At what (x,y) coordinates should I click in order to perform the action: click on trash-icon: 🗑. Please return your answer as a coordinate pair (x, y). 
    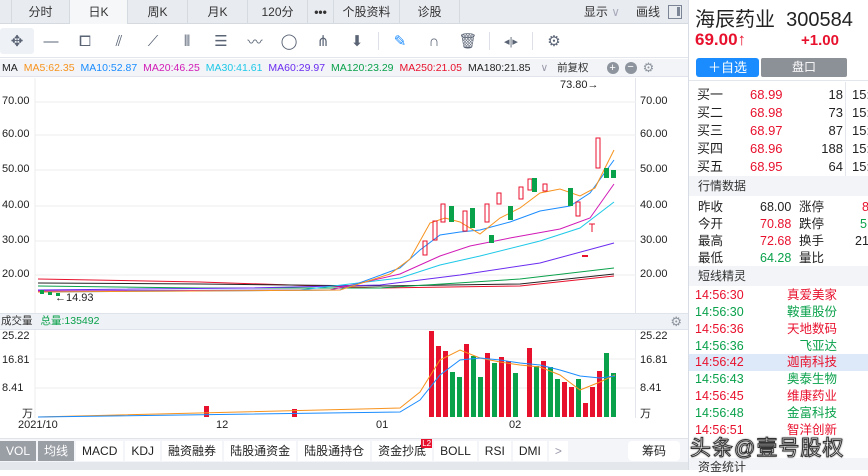
    Looking at the image, I should click on (468, 41).